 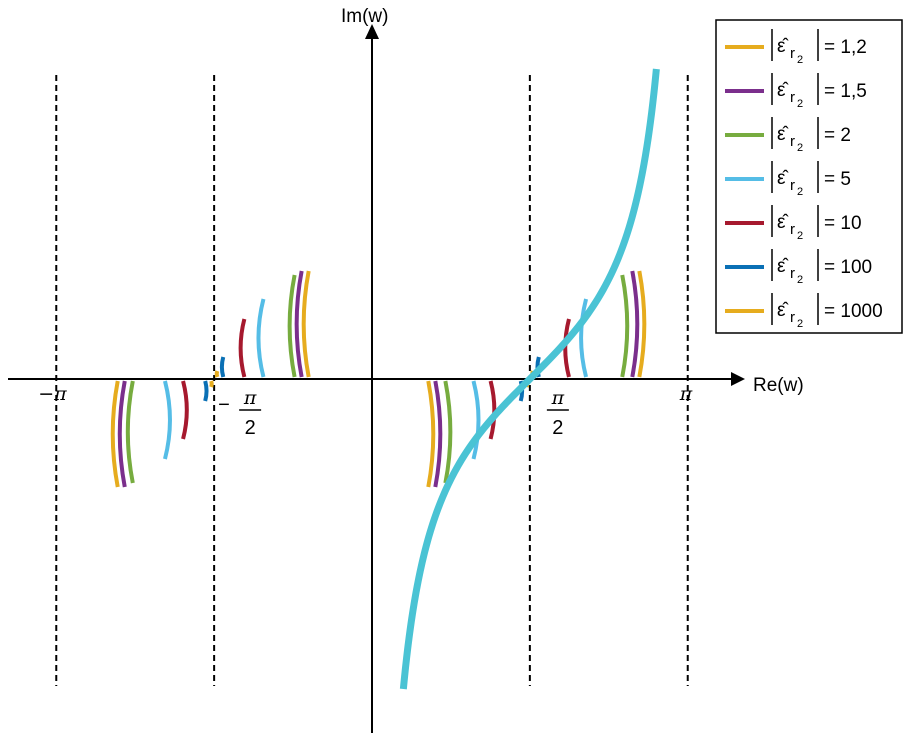 I want to click on legend-subscript-3: r, so click(x=792, y=185).